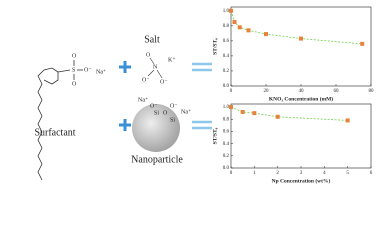 The width and height of the screenshot is (378, 240). What do you see at coordinates (337, 91) in the screenshot?
I see `x-tick-label: 60` at bounding box center [337, 91].